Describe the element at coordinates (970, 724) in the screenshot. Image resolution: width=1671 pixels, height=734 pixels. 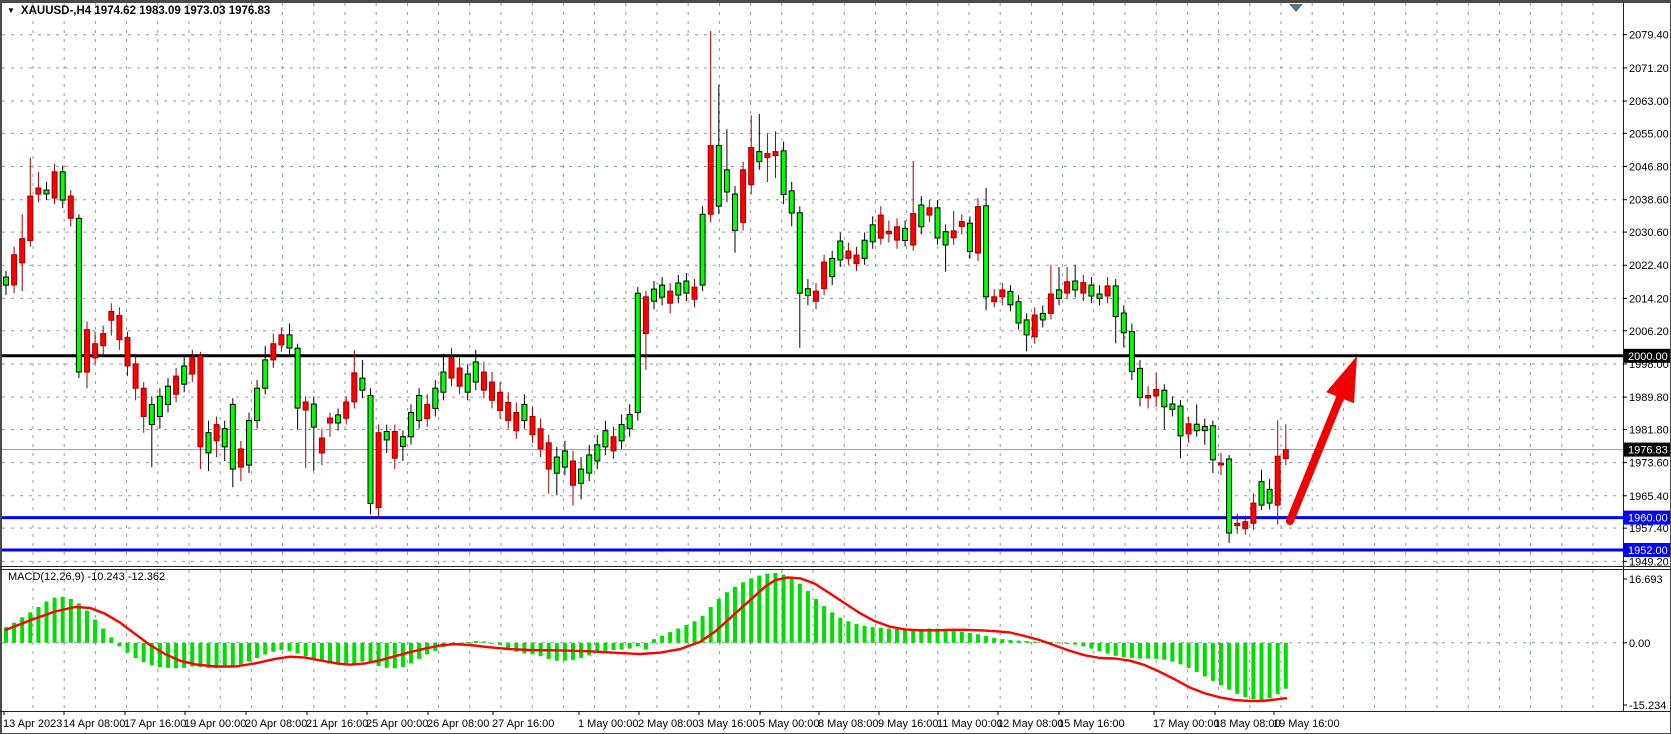
I see `time-tick-label: 11 May 00:00` at that location.